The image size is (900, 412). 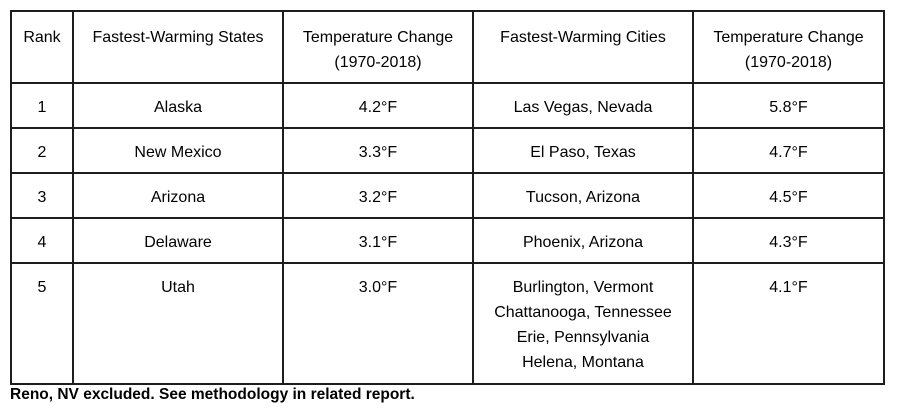 I want to click on cell-state: Alaska, so click(x=178, y=105).